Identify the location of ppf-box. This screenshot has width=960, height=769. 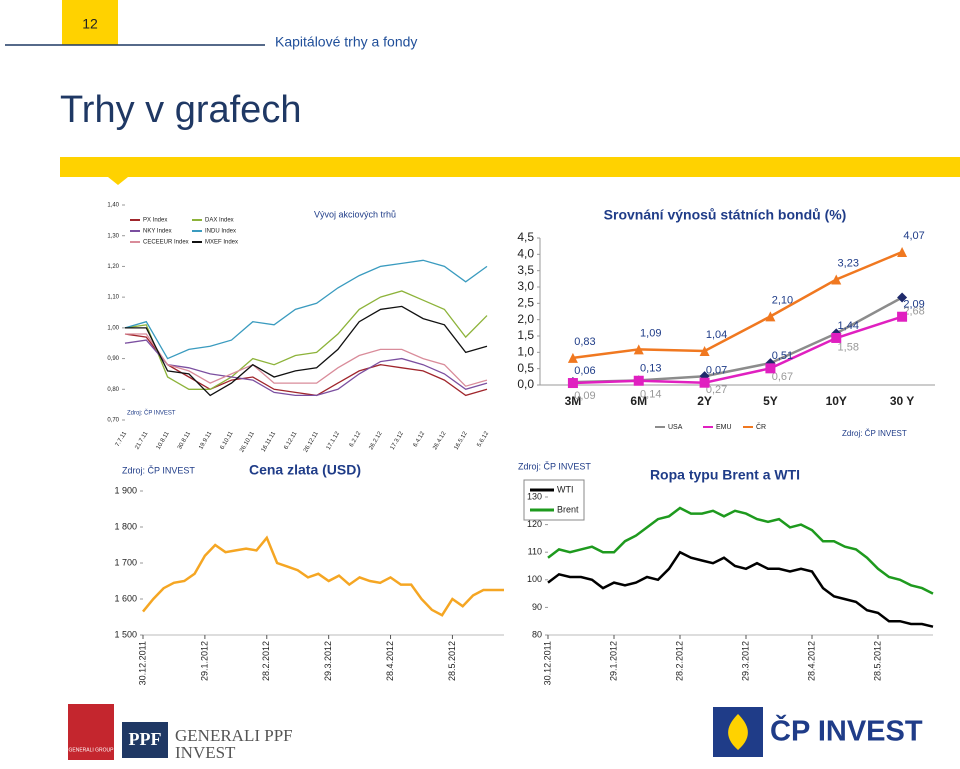
(145, 740).